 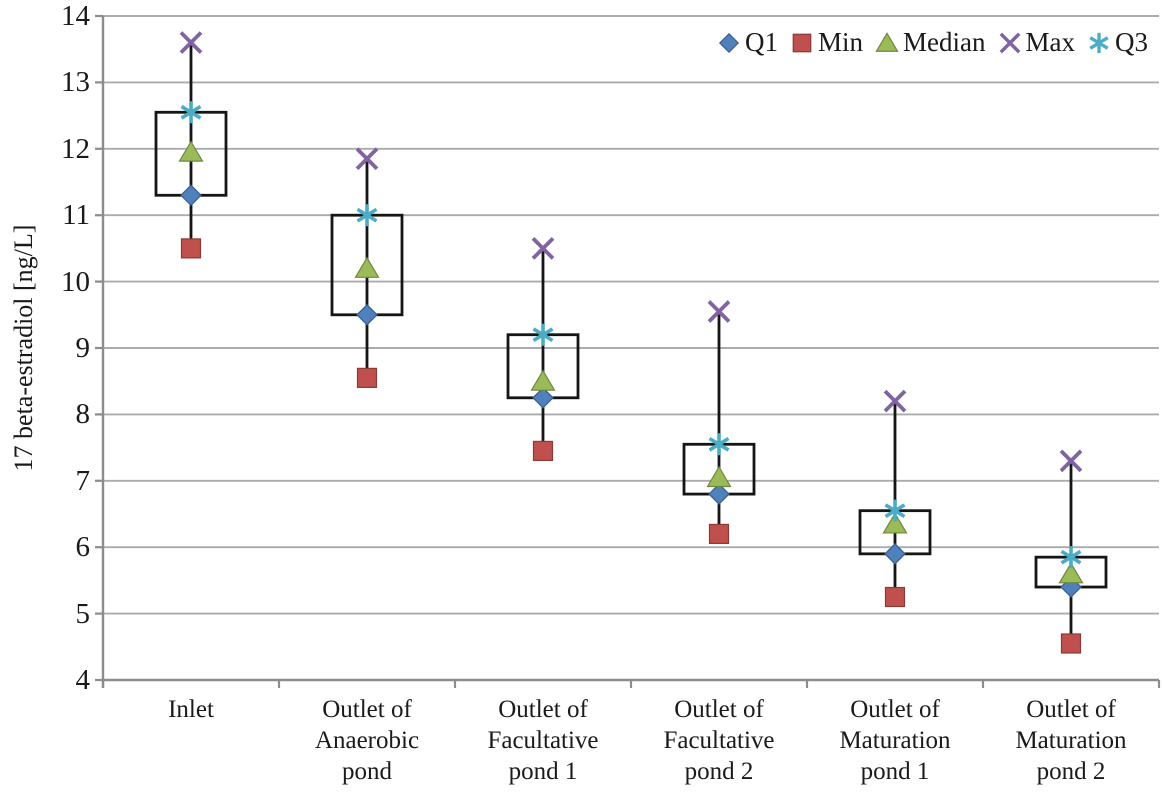 I want to click on legend-item-q1: Q1, so click(x=747, y=42).